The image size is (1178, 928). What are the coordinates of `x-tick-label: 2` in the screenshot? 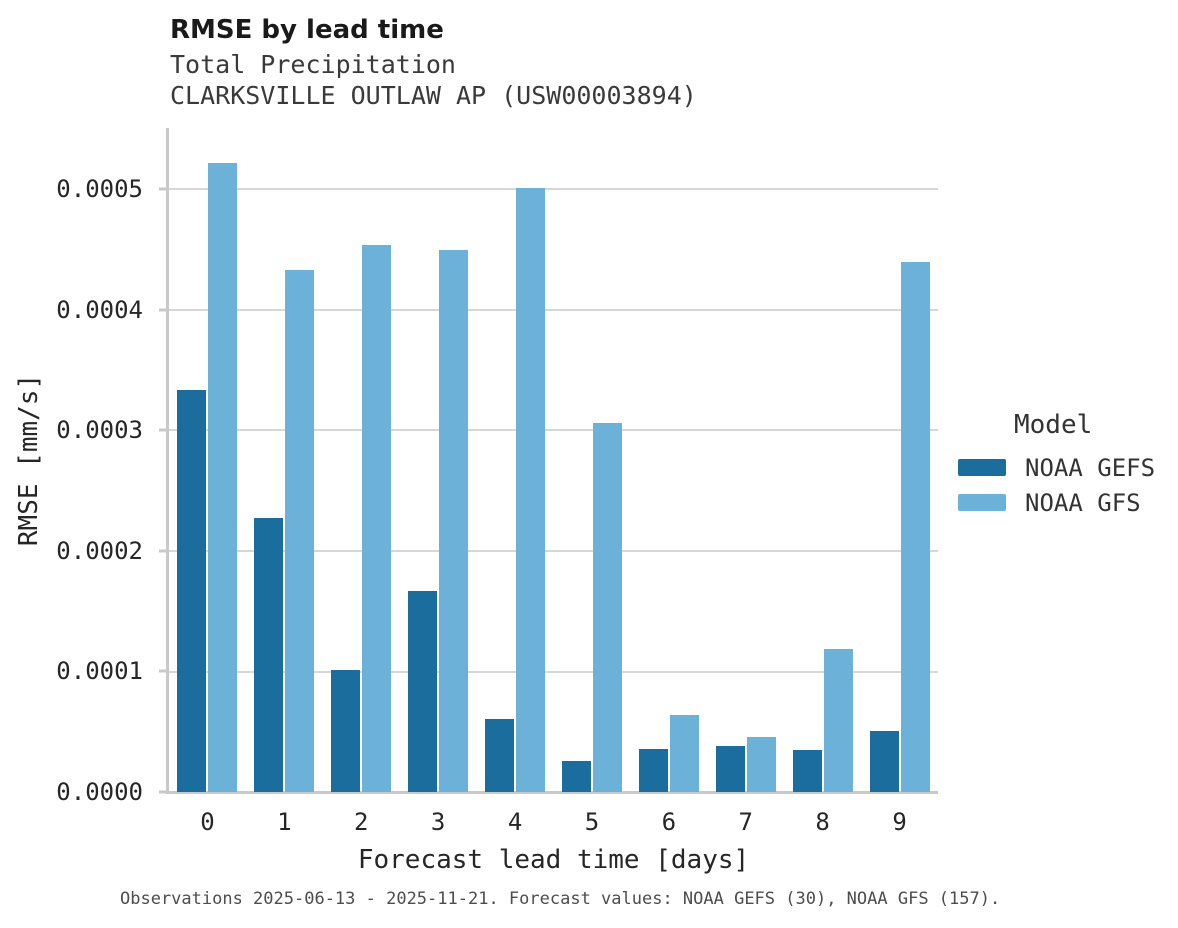 It's located at (361, 822).